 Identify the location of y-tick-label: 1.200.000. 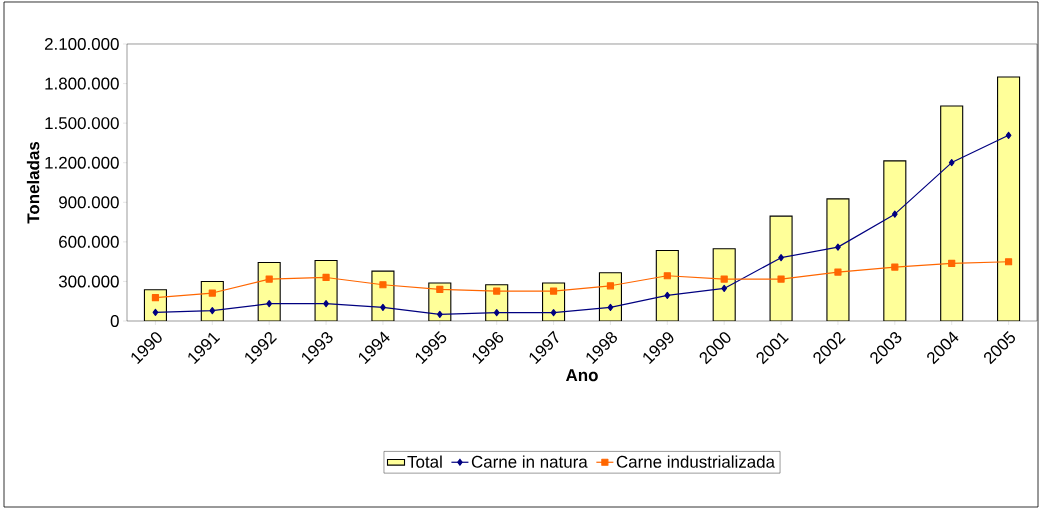
(82, 162).